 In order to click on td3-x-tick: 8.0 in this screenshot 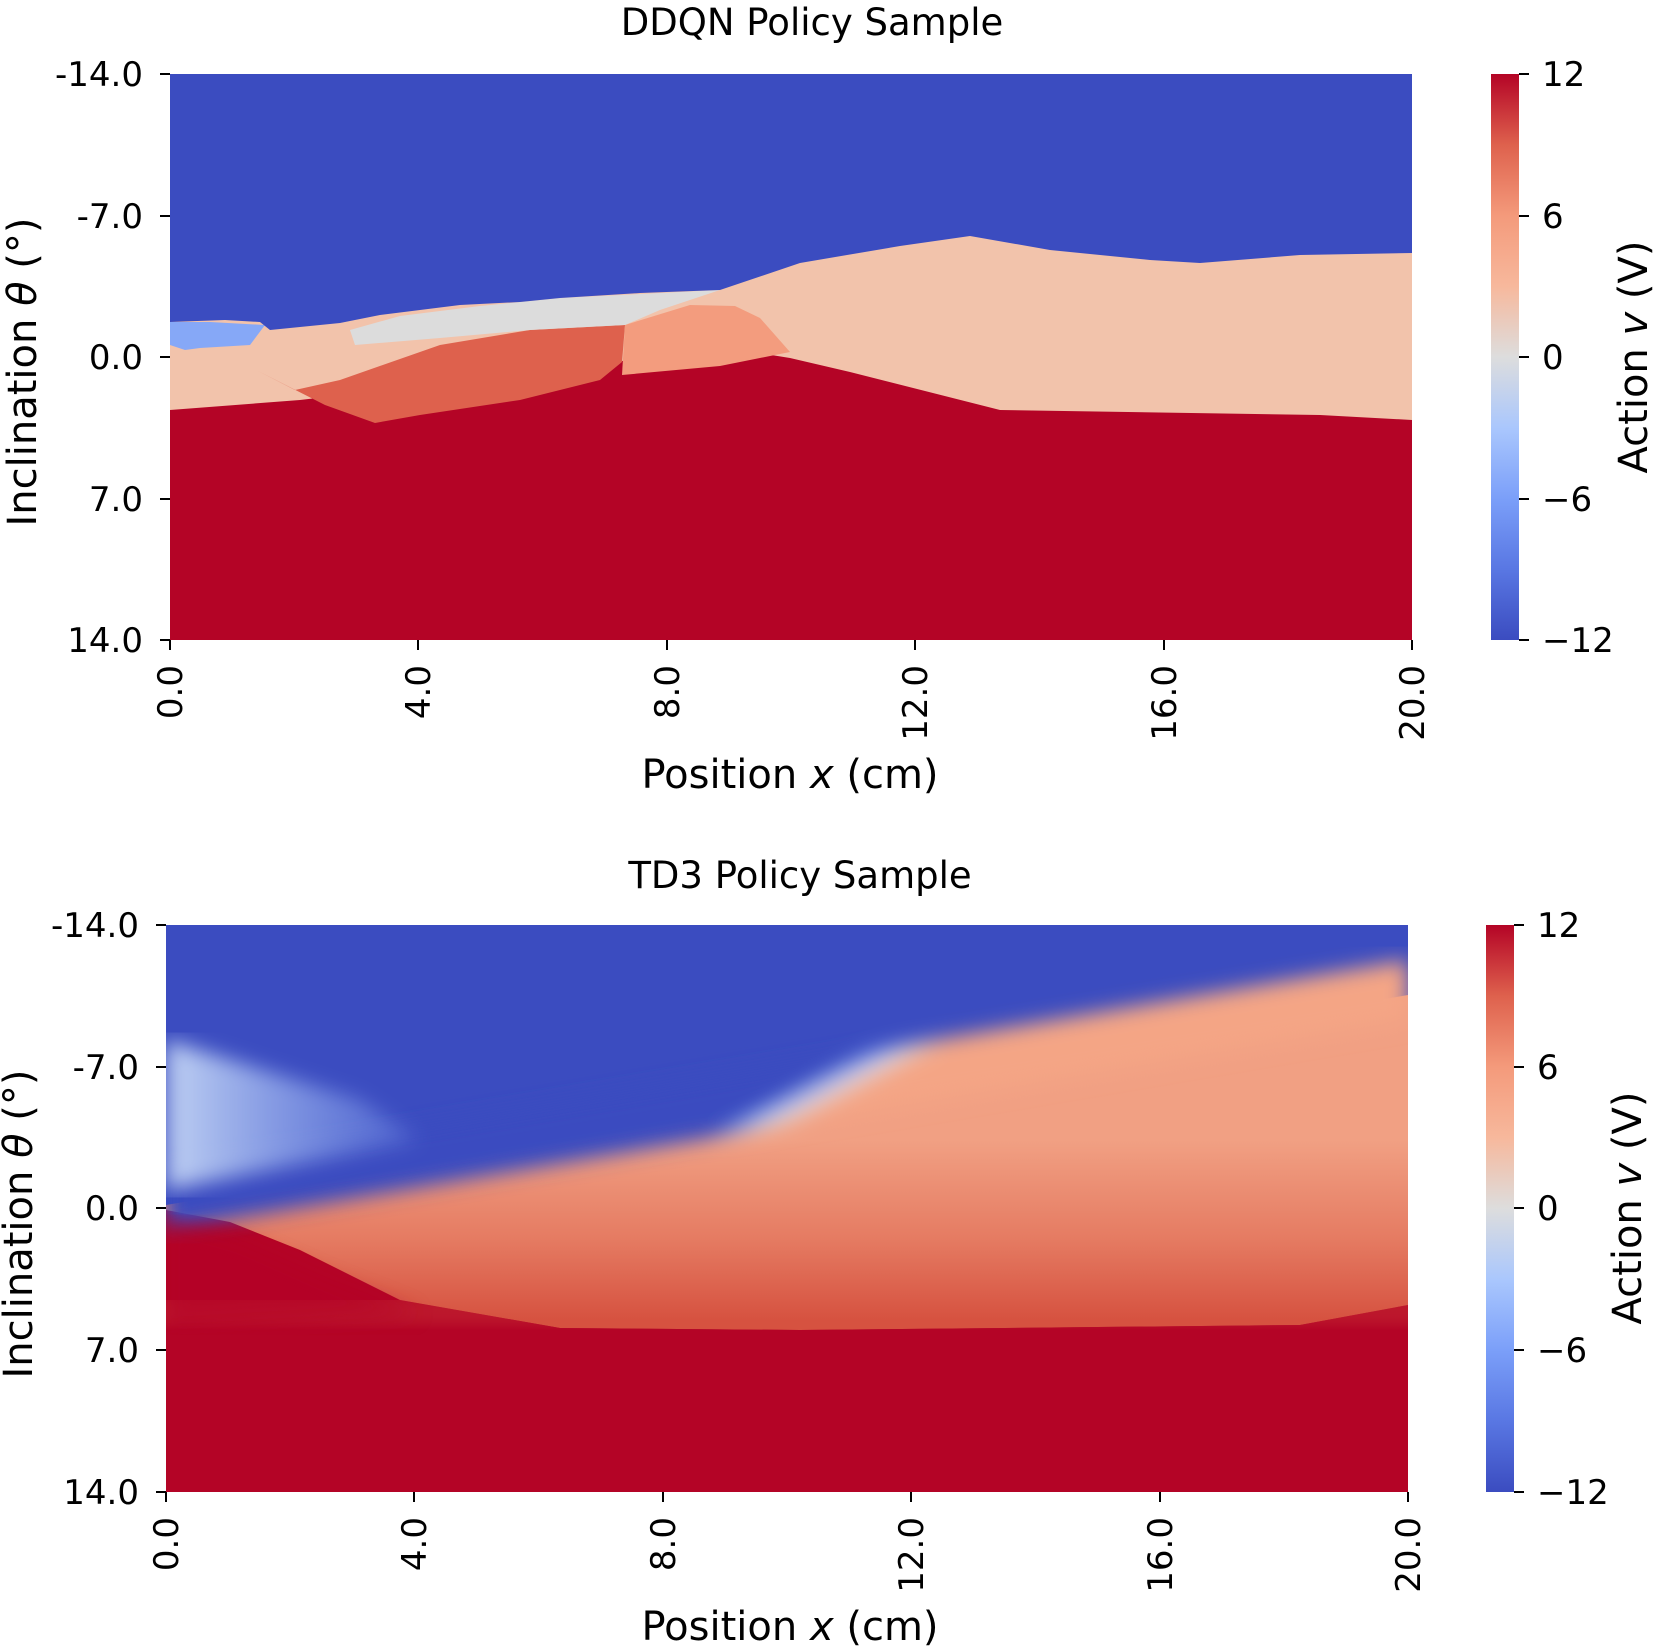, I will do `click(664, 1544)`.